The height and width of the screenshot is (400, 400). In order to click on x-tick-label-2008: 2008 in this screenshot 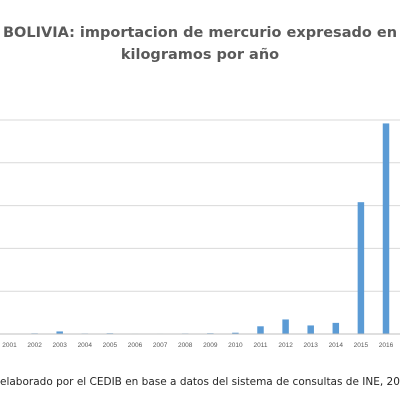, I will do `click(185, 345)`.